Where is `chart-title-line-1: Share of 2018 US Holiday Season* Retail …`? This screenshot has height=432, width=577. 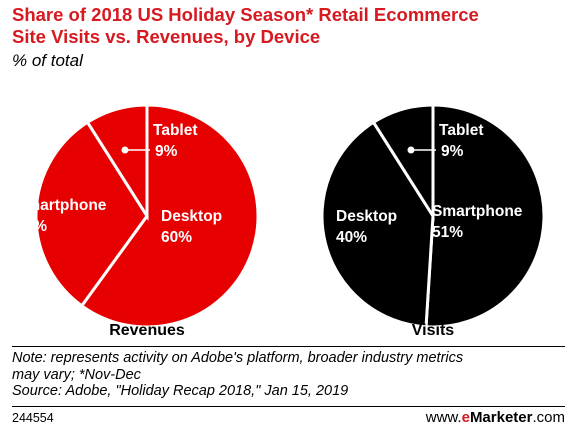
chart-title-line-1: Share of 2018 US Holiday Season* Retail … is located at coordinates (245, 14).